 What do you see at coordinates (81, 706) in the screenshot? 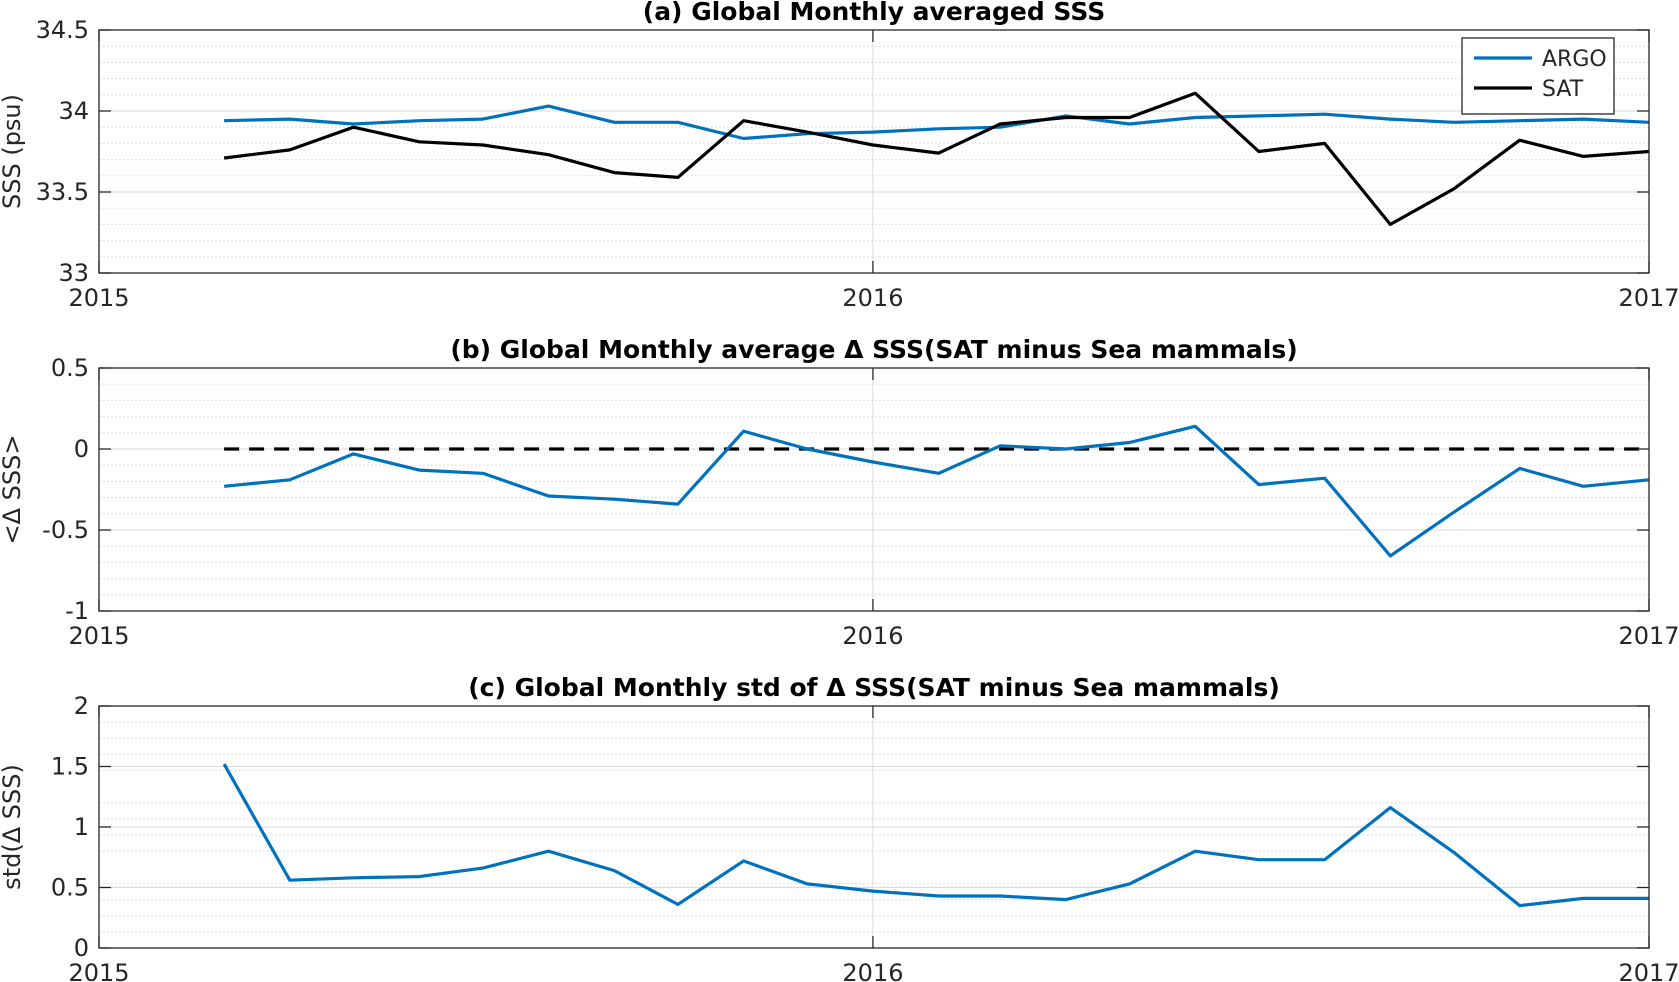
I see `y-tick-label: 2` at bounding box center [81, 706].